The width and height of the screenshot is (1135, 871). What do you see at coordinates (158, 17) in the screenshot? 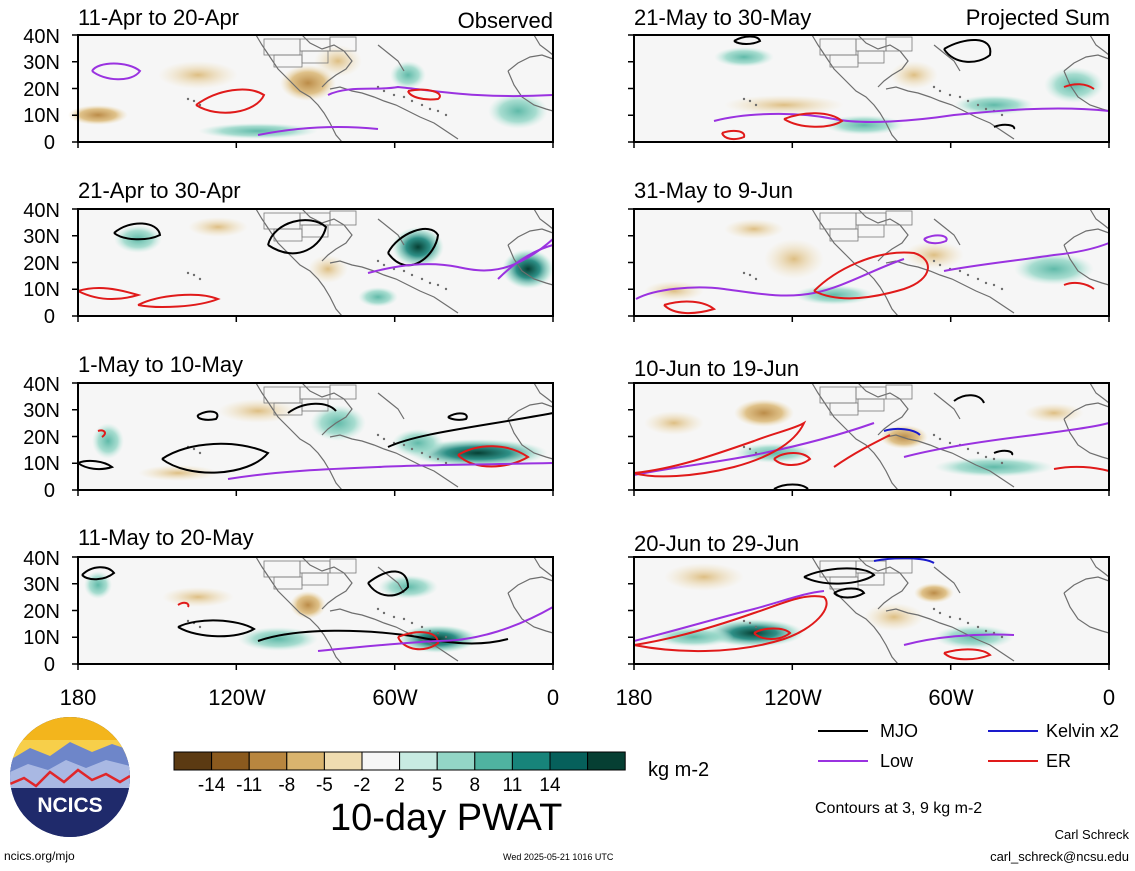
I see `panel-title: 11-Apr to 20-Apr` at bounding box center [158, 17].